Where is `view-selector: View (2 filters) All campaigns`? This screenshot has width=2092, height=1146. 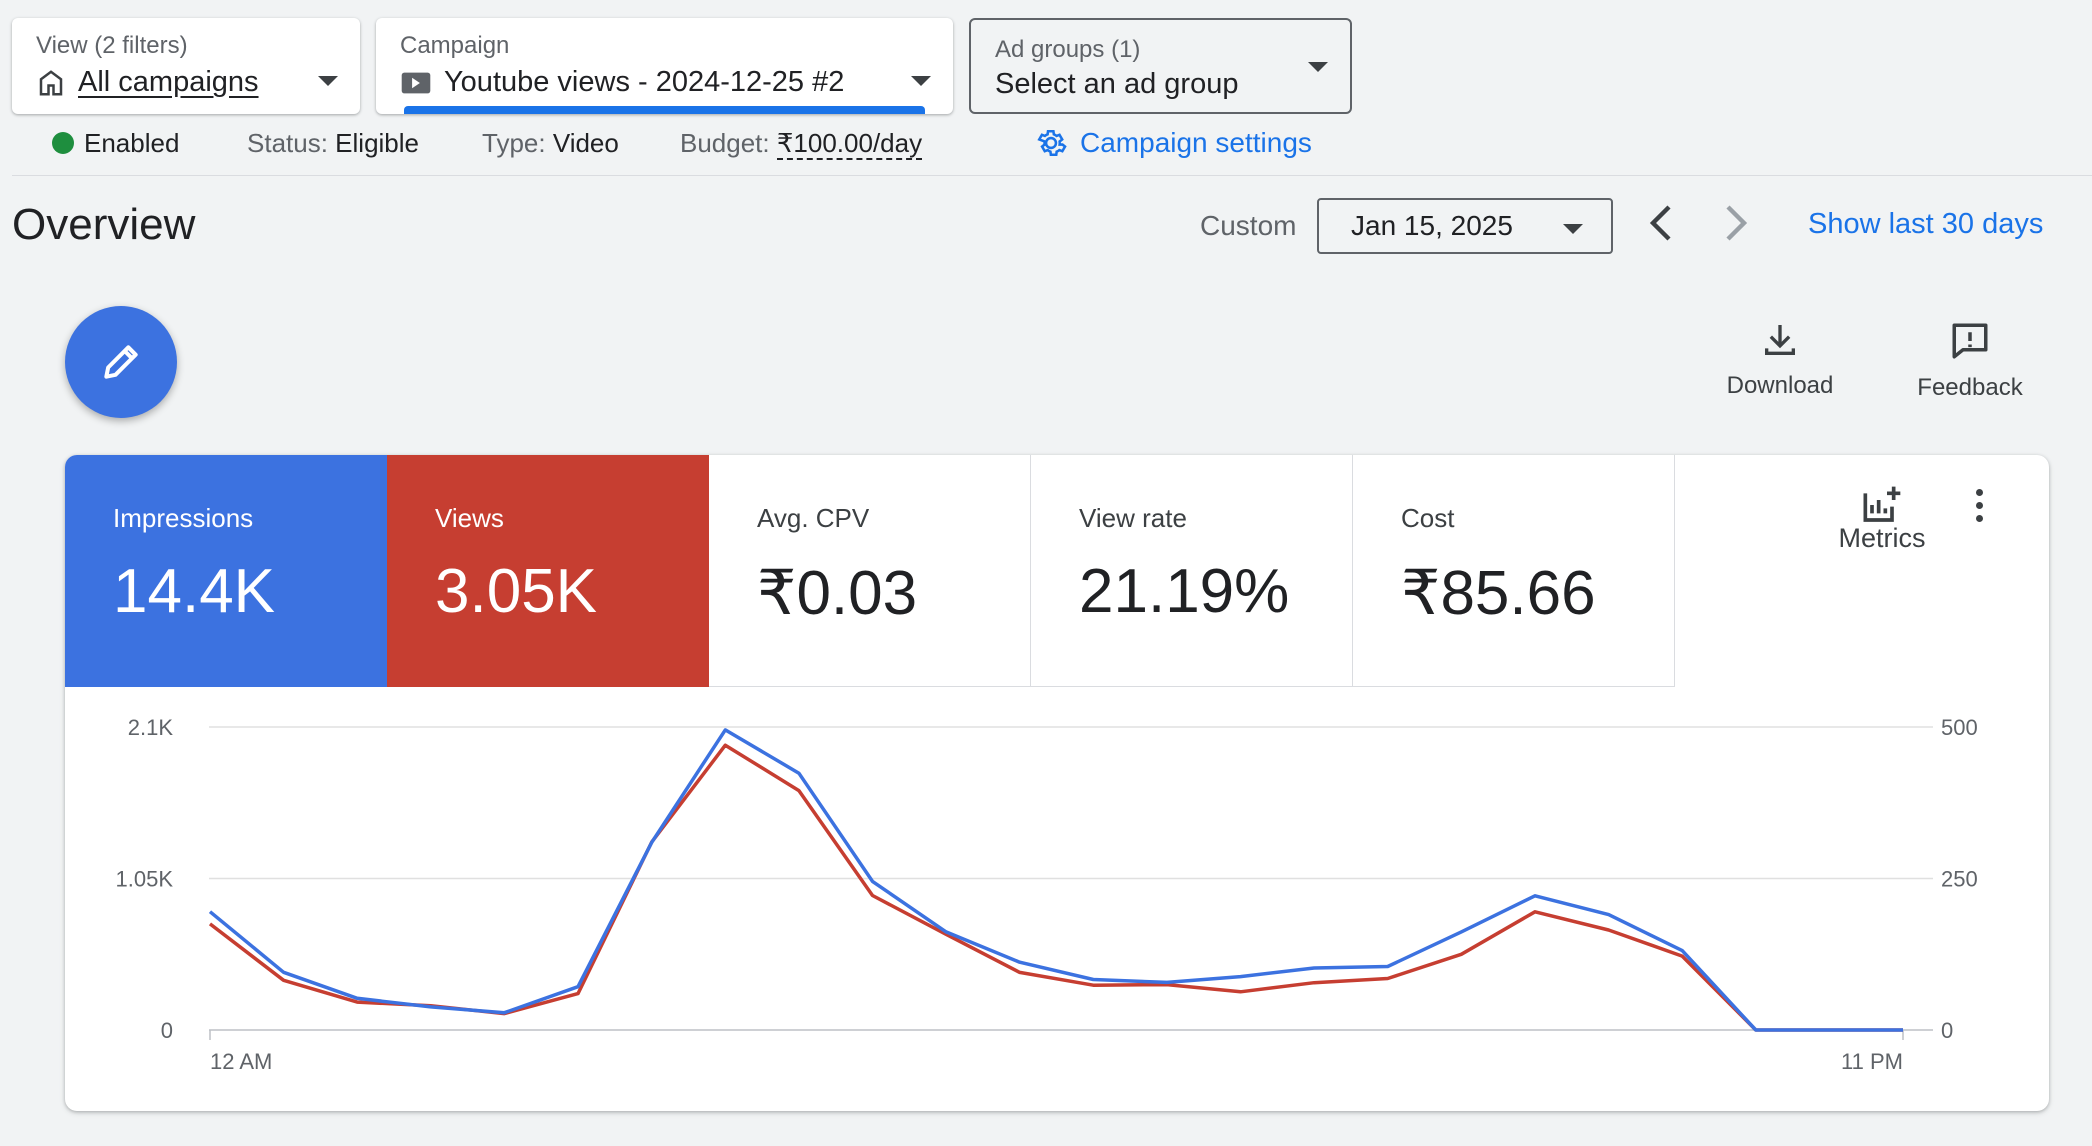 view-selector: View (2 filters) All campaigns is located at coordinates (186, 66).